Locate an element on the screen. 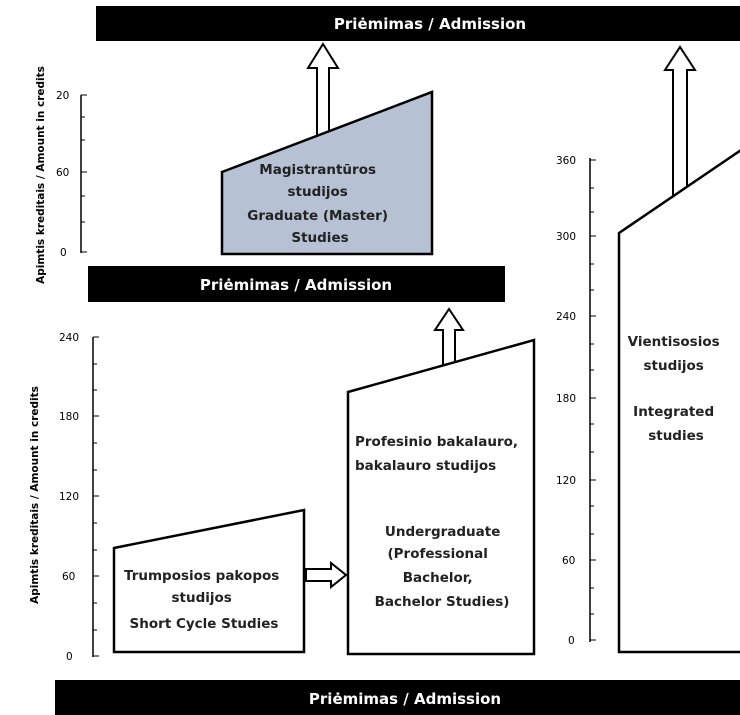 The width and height of the screenshot is (740, 715). short-cycle-line-3: Short Cycle Studies is located at coordinates (204, 624).